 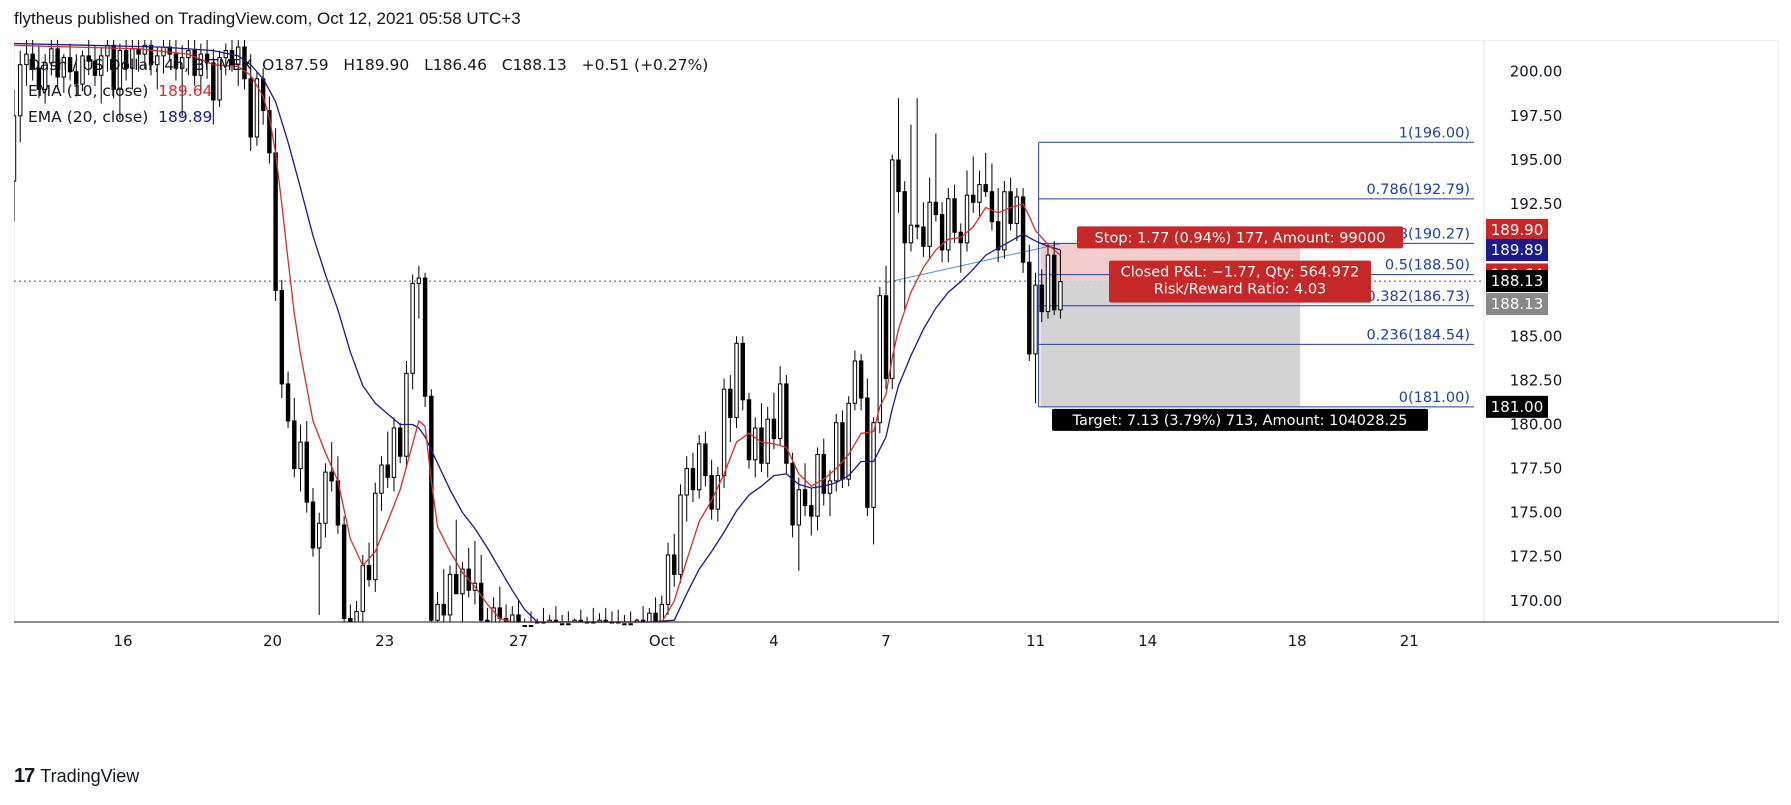 I want to click on fib-level-label: 0(181.00), so click(x=1434, y=398).